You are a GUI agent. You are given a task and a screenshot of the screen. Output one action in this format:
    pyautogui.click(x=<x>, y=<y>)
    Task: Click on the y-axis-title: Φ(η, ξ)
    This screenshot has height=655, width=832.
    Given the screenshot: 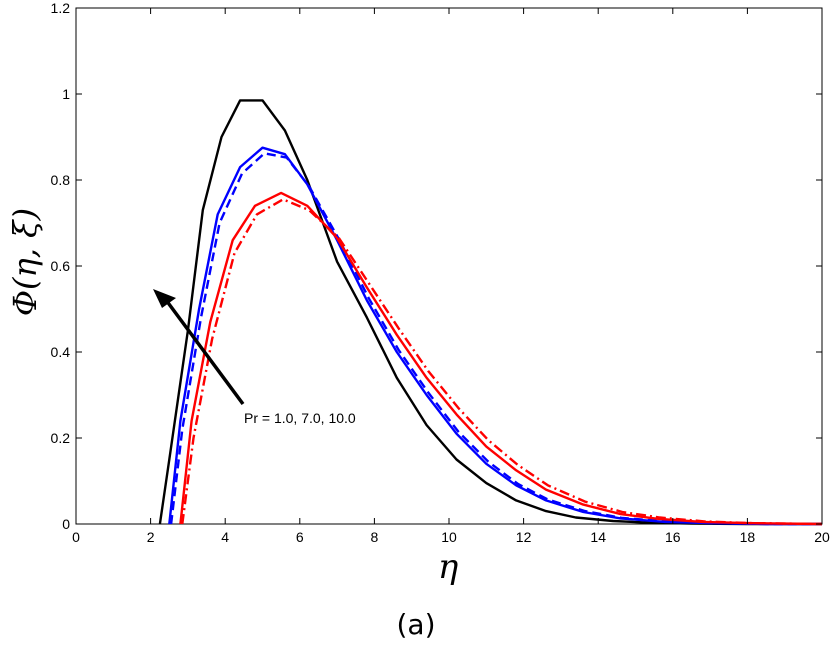 What is the action you would take?
    pyautogui.click(x=25, y=262)
    